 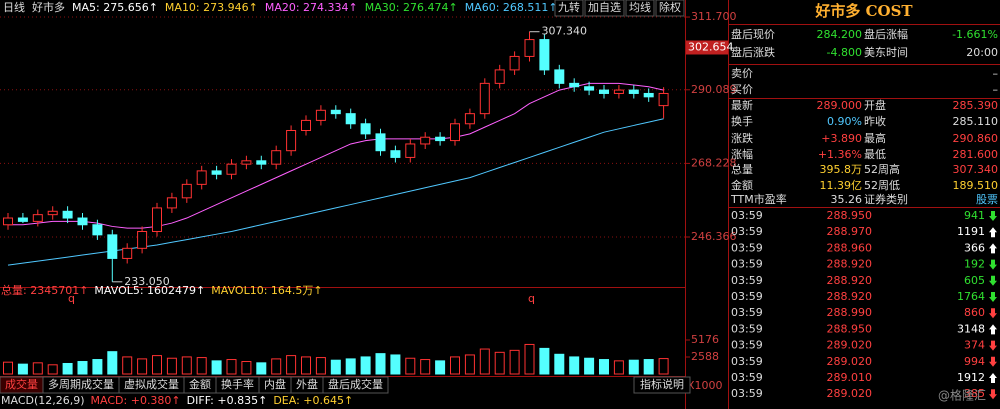 I want to click on current-price-box, so click(x=707, y=47).